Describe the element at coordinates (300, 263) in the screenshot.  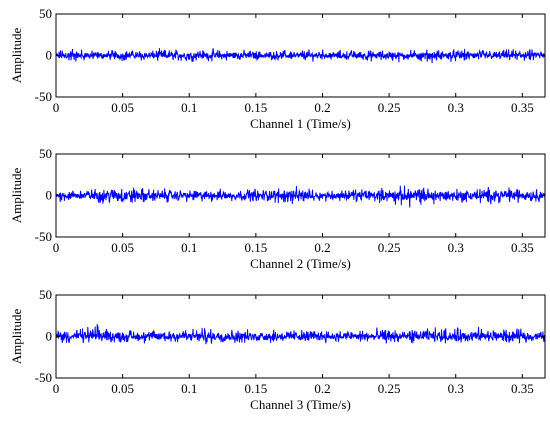
I see `x-axis-label: Channel 2 (Time/s)` at that location.